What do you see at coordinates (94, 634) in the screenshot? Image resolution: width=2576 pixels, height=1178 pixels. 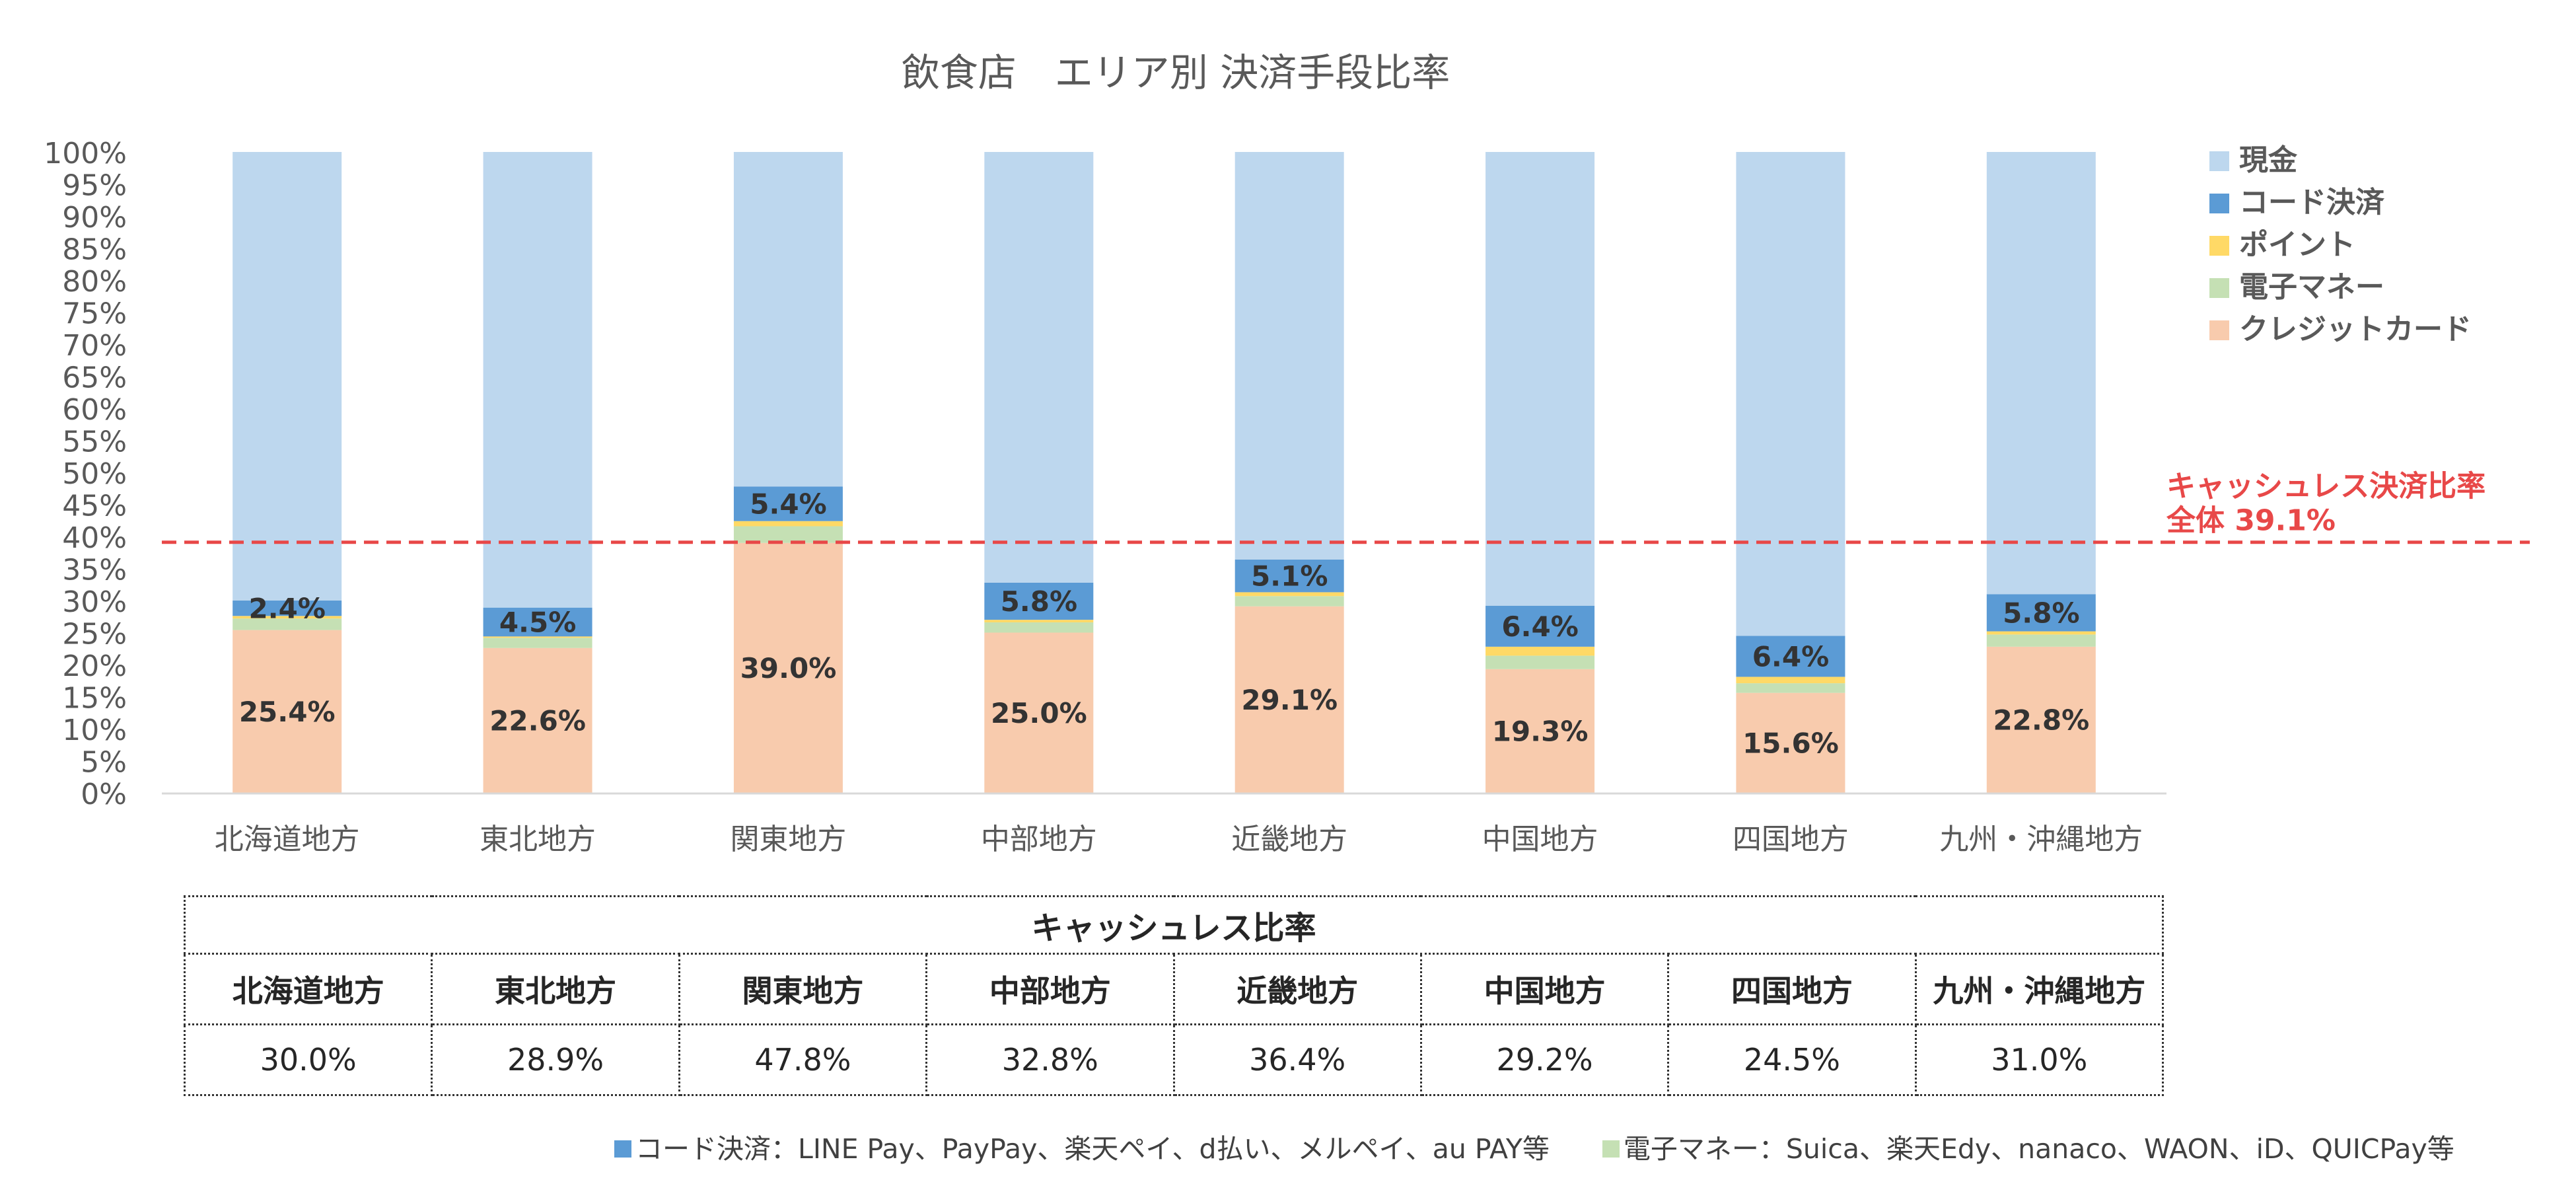 I see `y-tick-label: 25%` at bounding box center [94, 634].